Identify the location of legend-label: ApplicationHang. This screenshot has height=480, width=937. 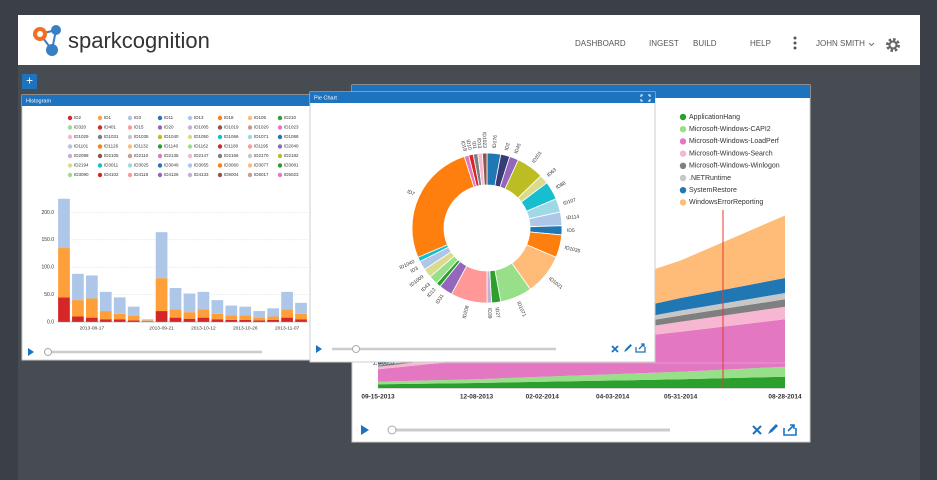
(714, 117).